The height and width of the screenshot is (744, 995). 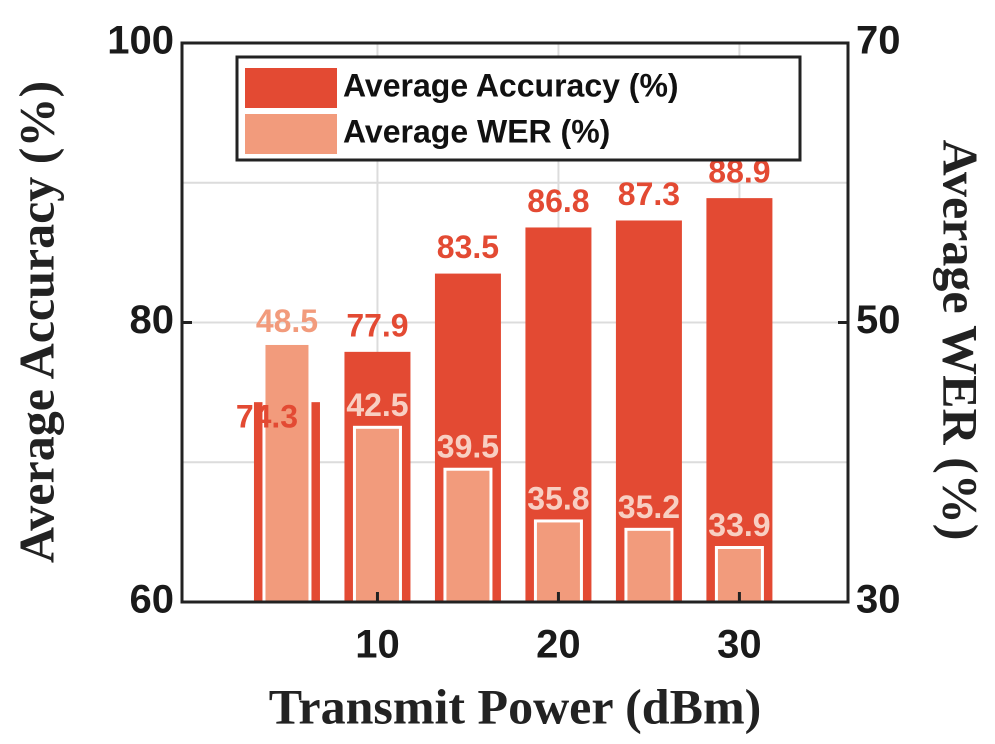 I want to click on data-label: 74.3, so click(x=267, y=417).